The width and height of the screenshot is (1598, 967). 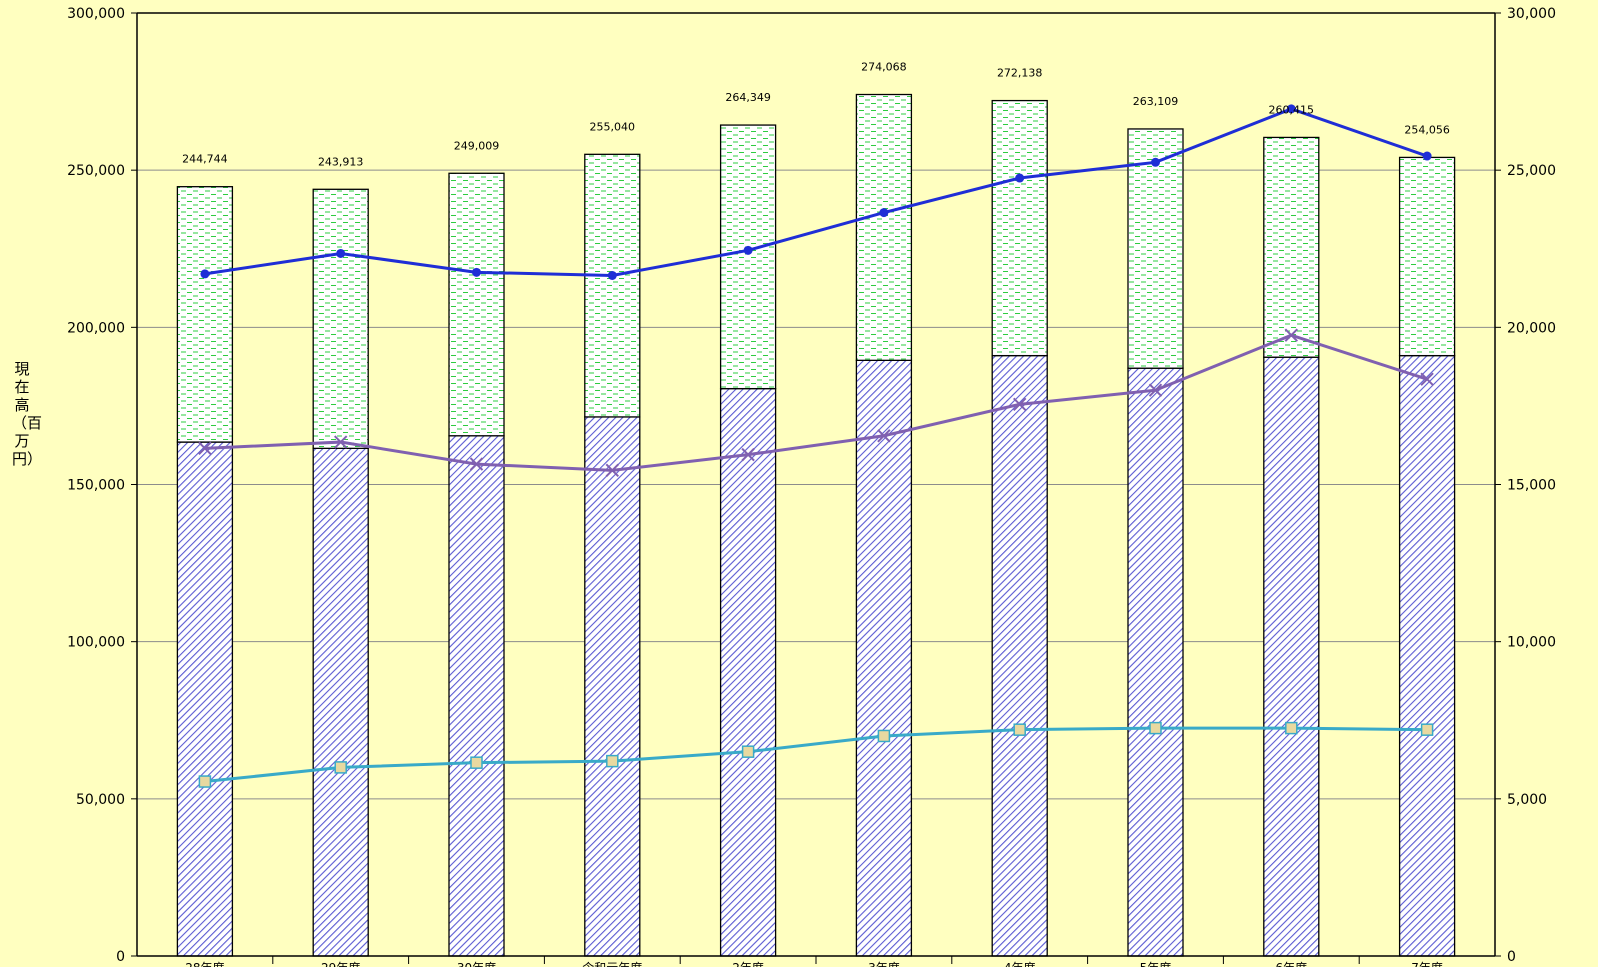 What do you see at coordinates (1427, 129) in the screenshot?
I see `bar-total-label: 254,056` at bounding box center [1427, 129].